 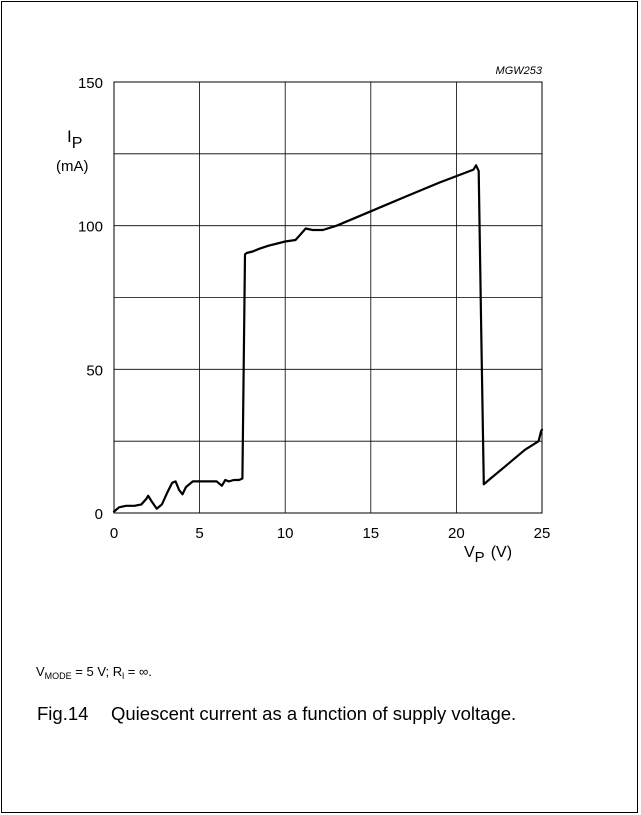 What do you see at coordinates (69, 136) in the screenshot?
I see `y-axis-symbol: I` at bounding box center [69, 136].